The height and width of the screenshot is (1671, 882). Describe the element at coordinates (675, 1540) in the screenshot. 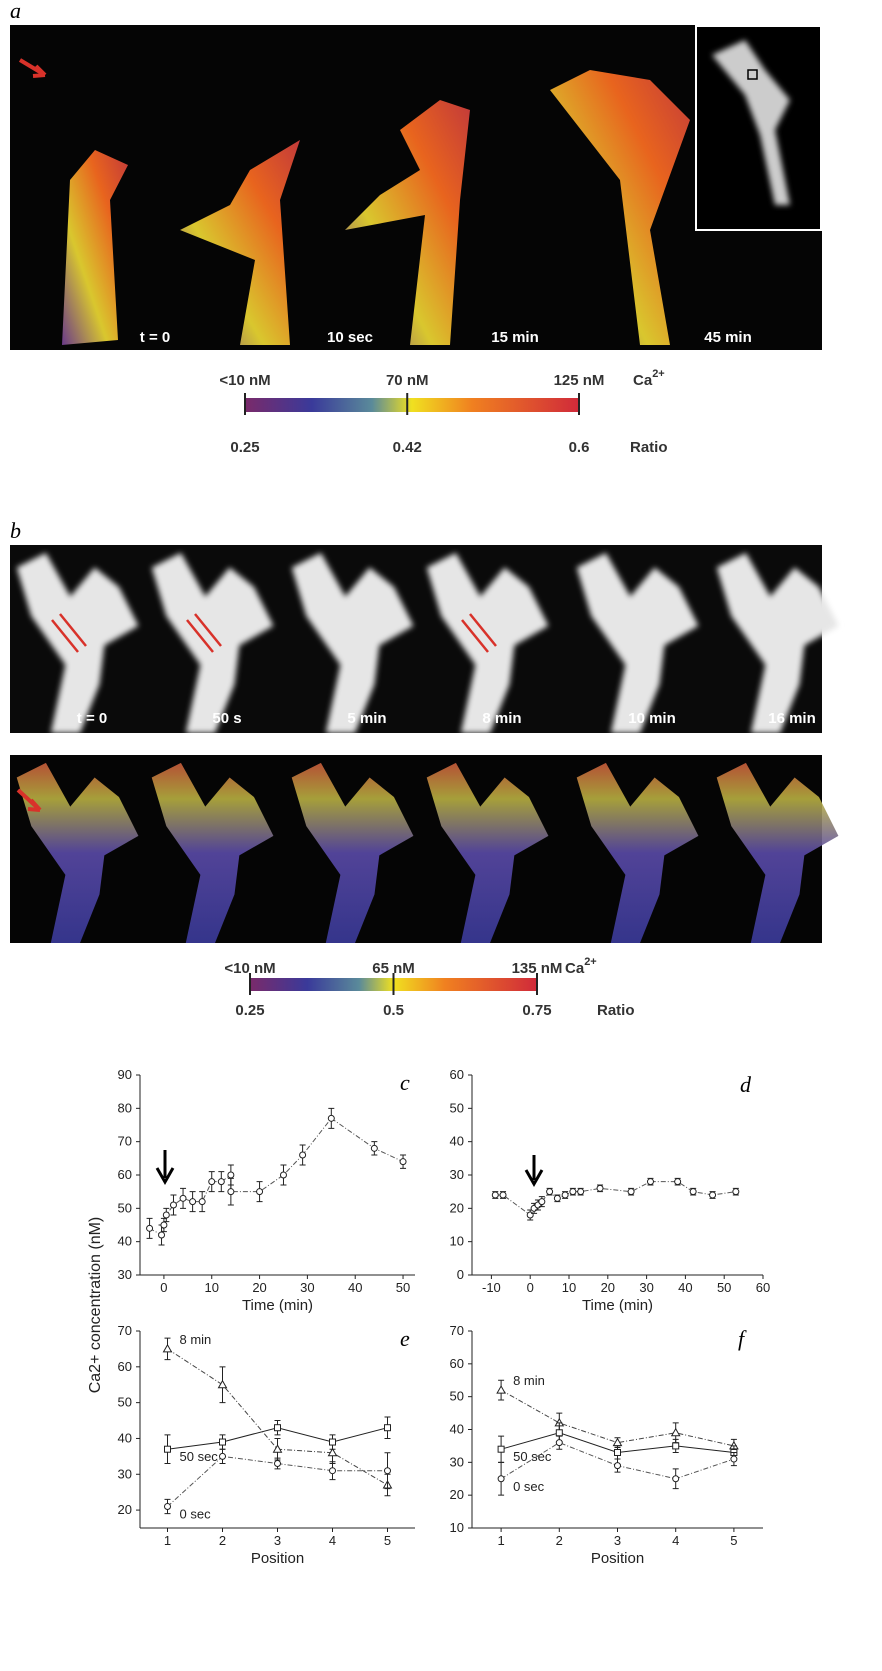

I see `x-tick-label: 4` at that location.